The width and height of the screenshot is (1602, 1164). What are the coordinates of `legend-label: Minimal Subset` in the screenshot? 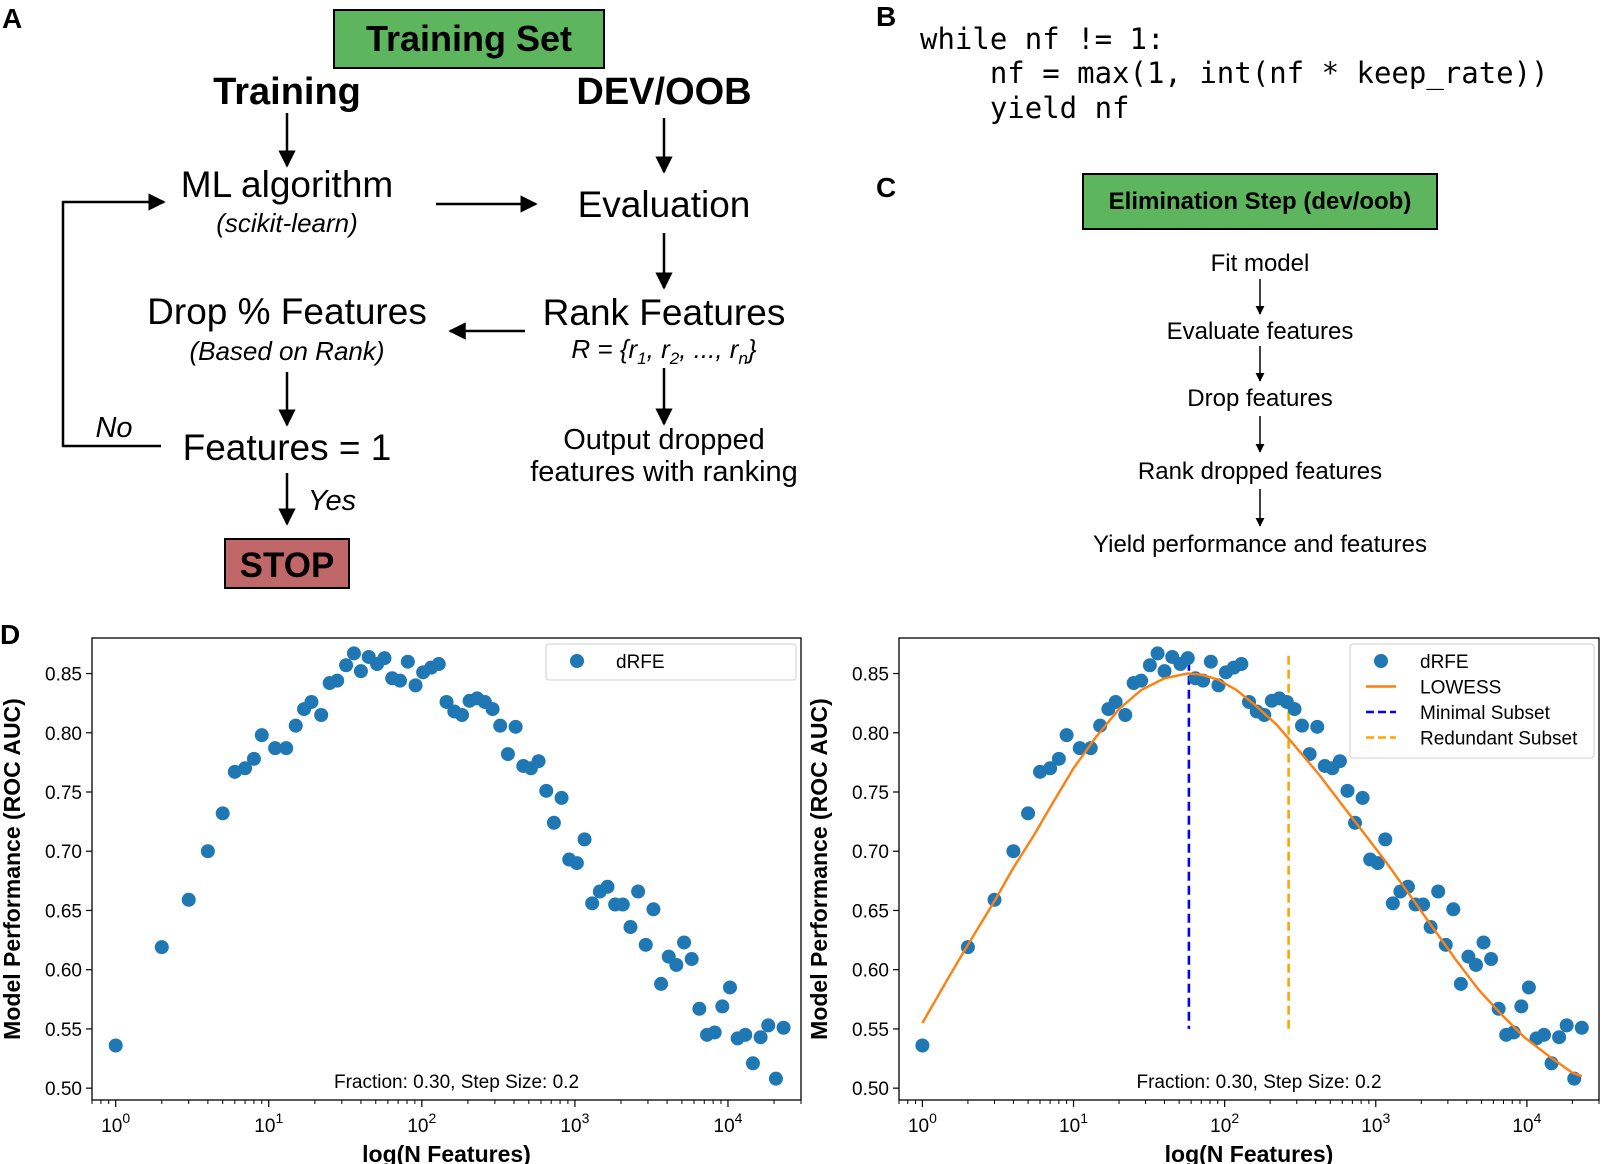 It's located at (1485, 713).